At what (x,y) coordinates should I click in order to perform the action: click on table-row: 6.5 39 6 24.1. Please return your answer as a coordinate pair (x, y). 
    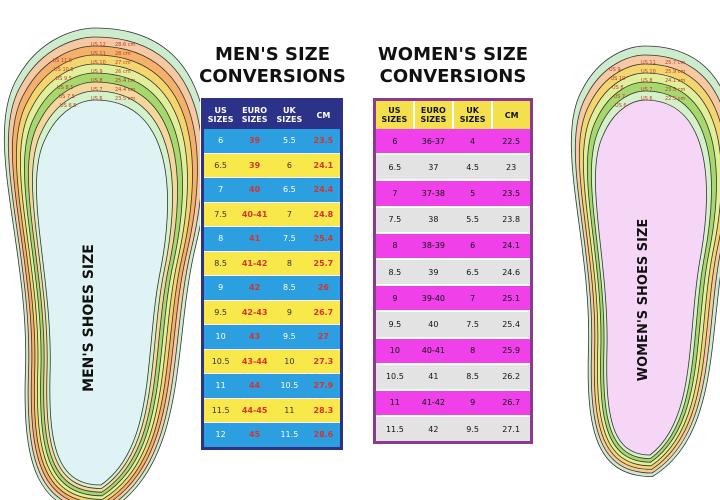
    Looking at the image, I should click on (272, 165).